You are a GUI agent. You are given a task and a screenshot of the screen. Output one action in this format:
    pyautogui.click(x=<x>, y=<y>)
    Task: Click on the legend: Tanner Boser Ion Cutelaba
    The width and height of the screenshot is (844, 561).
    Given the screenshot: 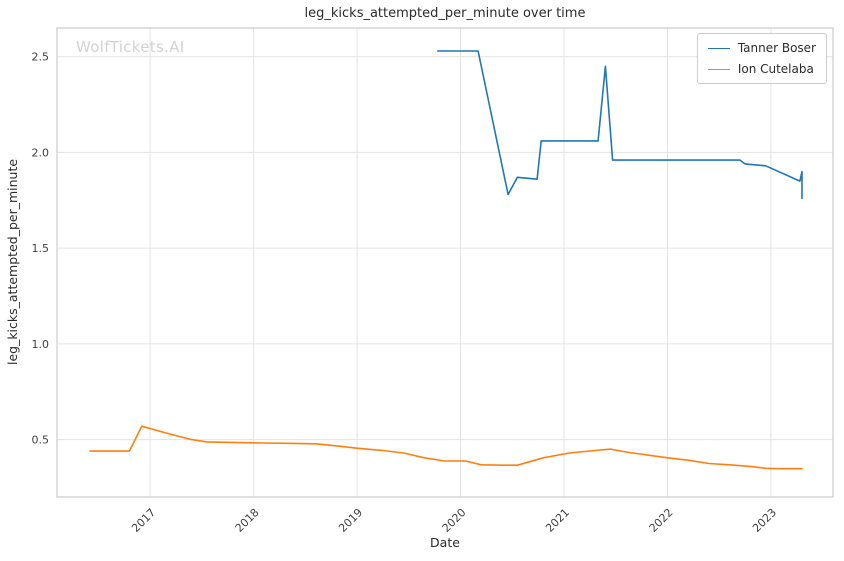 What is the action you would take?
    pyautogui.click(x=761, y=58)
    